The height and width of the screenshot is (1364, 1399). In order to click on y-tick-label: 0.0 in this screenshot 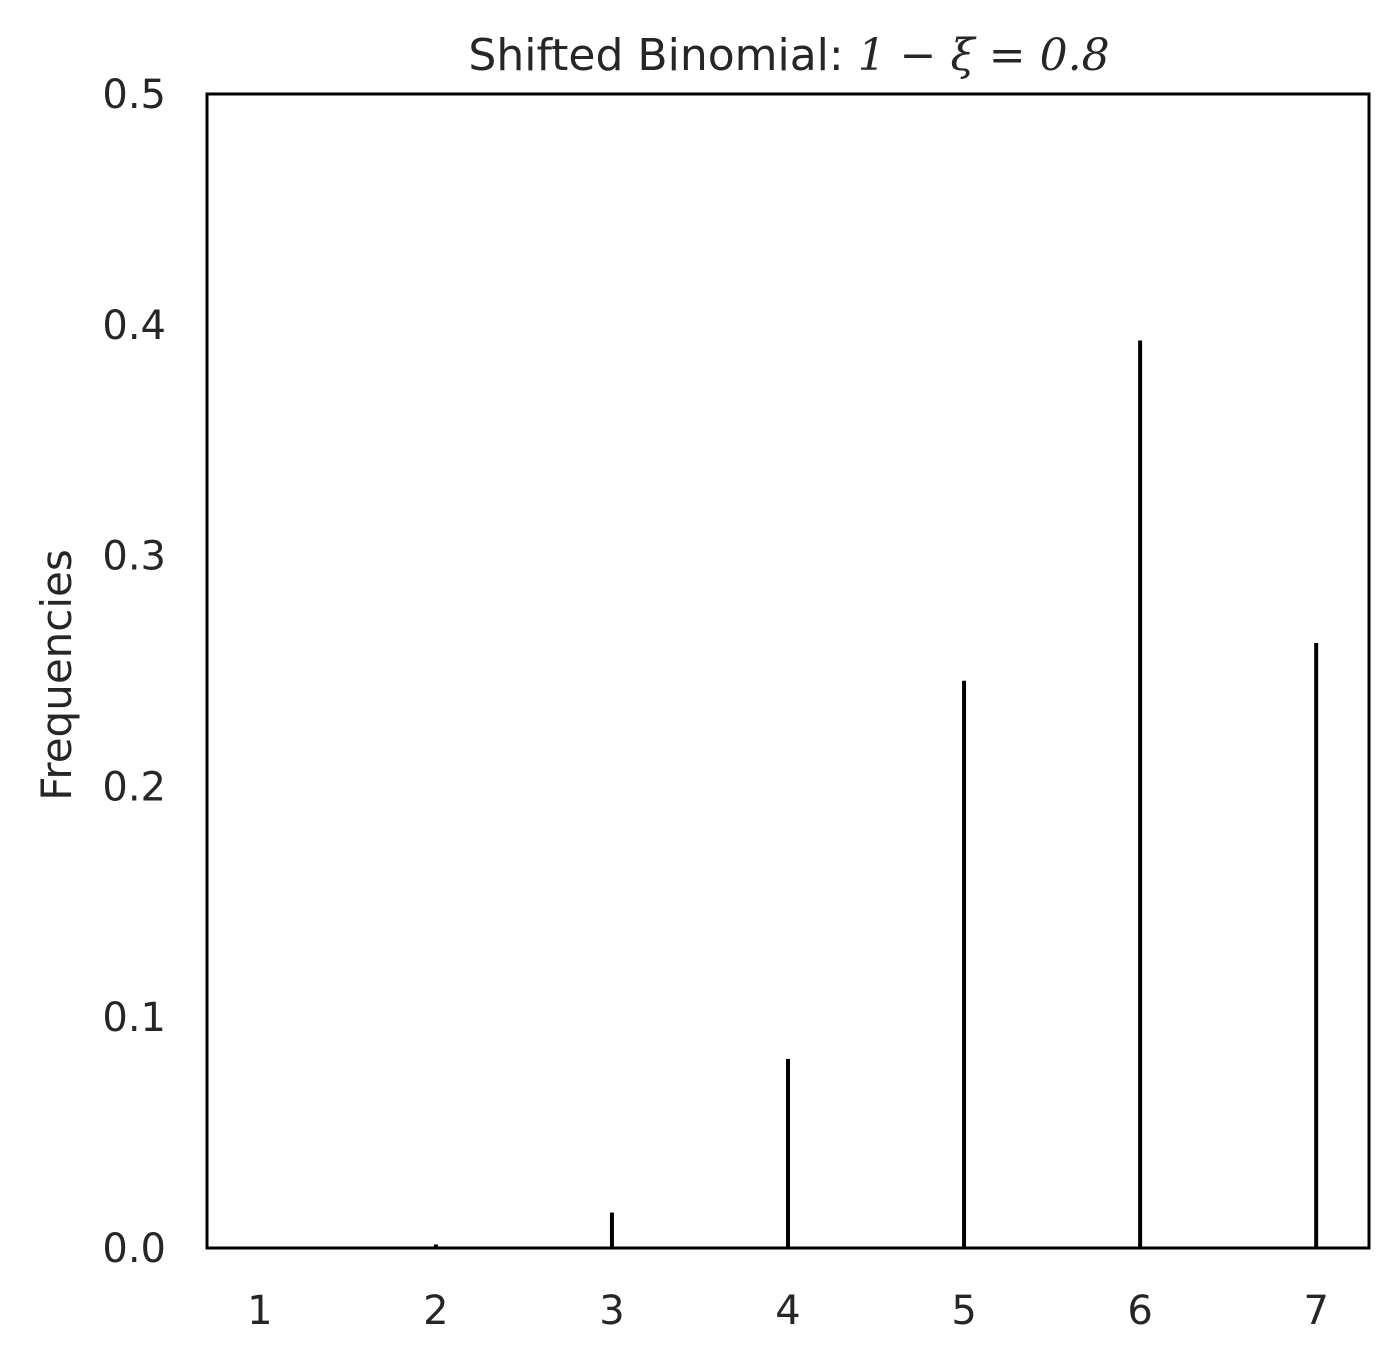, I will do `click(134, 1249)`.